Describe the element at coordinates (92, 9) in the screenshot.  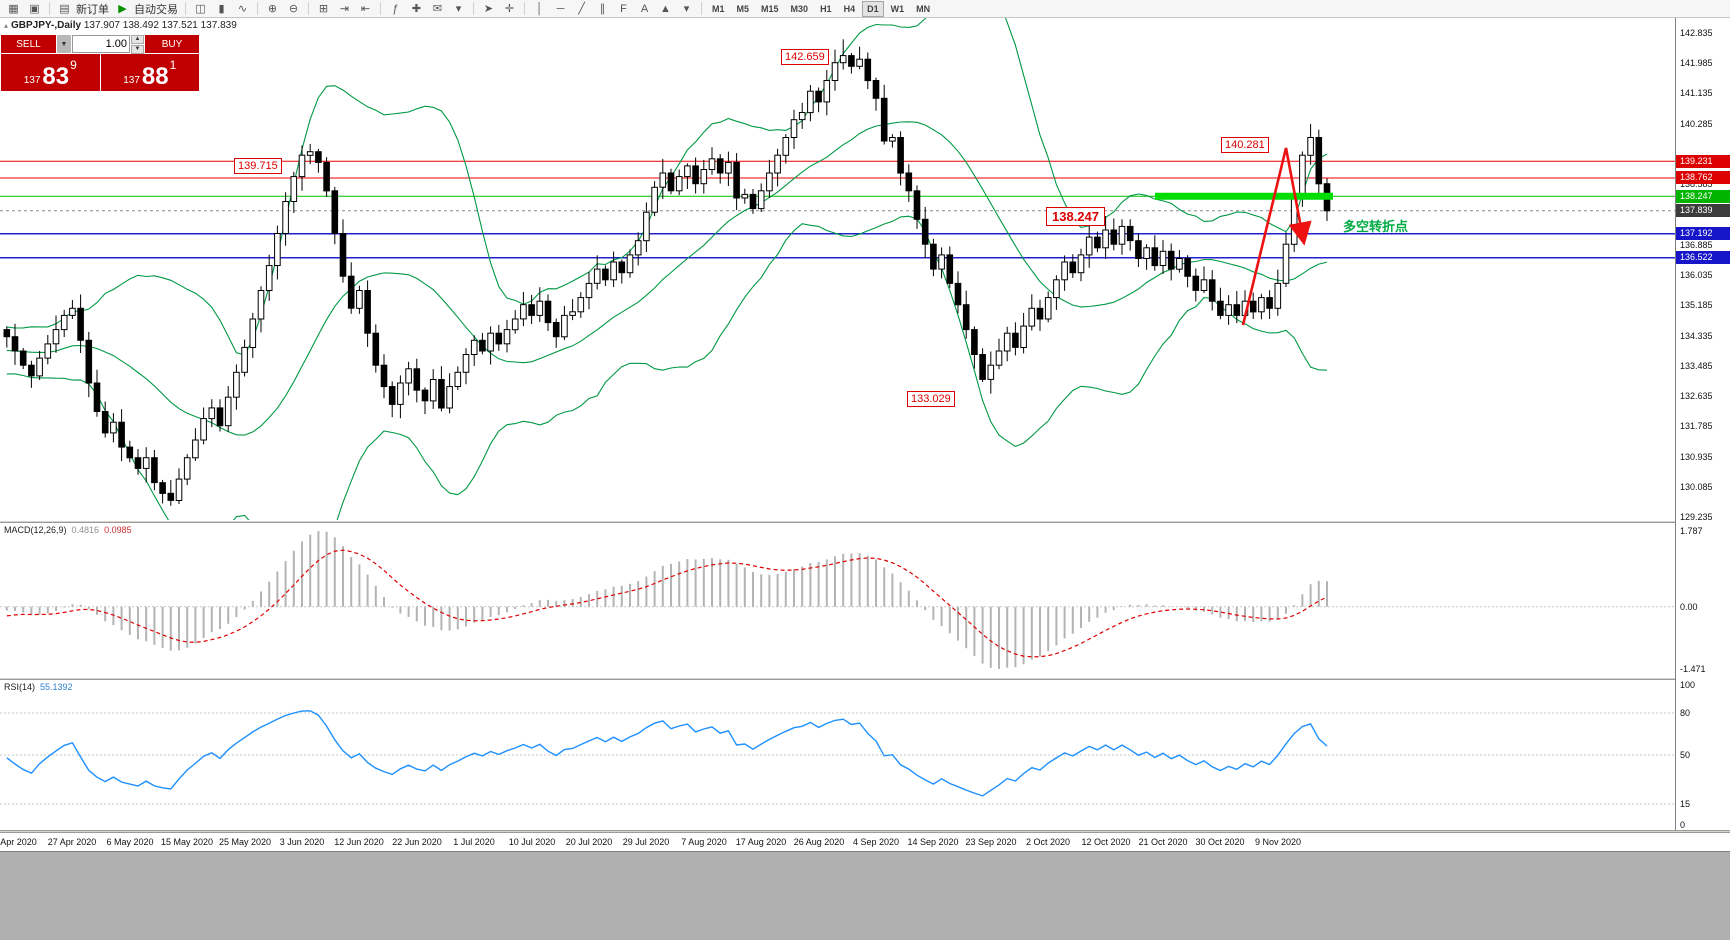
I see `new-order-button: 新订单` at that location.